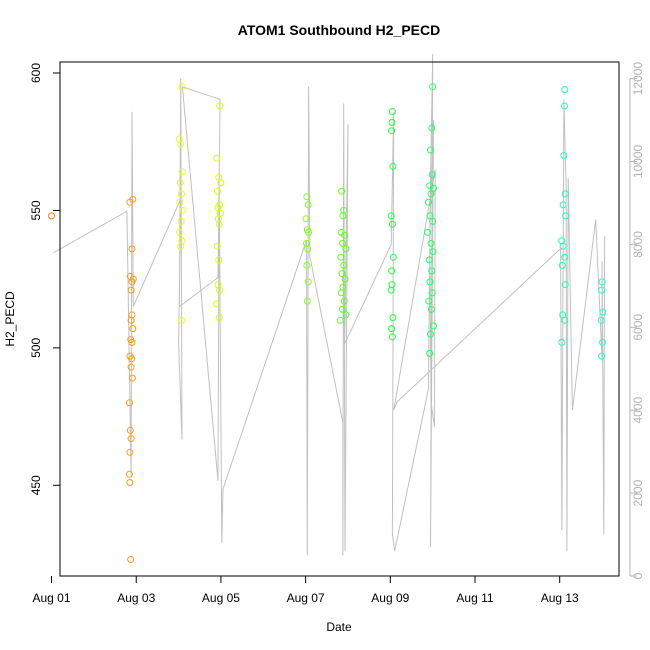 The height and width of the screenshot is (650, 650). What do you see at coordinates (638, 327) in the screenshot?
I see `y2-tick-label: 6000` at bounding box center [638, 327].